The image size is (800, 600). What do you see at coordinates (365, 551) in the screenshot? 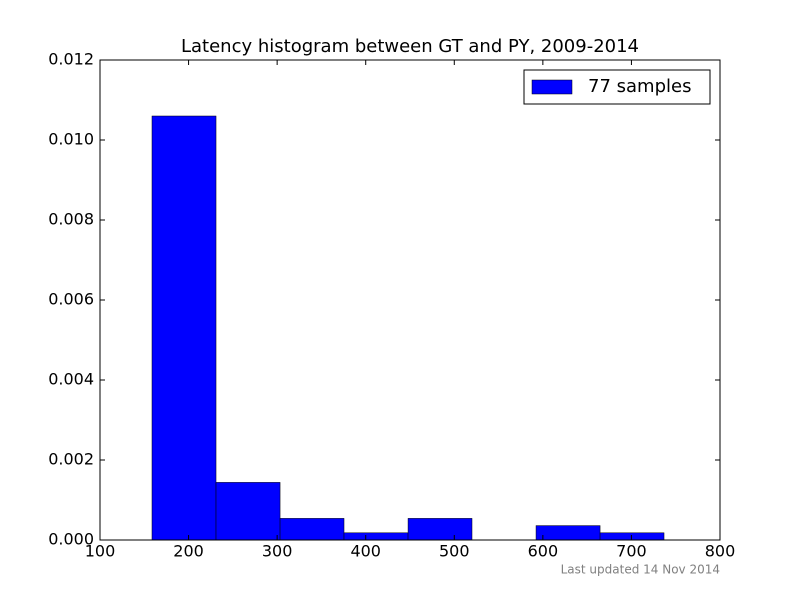
I see `x-tick-label: 400` at bounding box center [365, 551].